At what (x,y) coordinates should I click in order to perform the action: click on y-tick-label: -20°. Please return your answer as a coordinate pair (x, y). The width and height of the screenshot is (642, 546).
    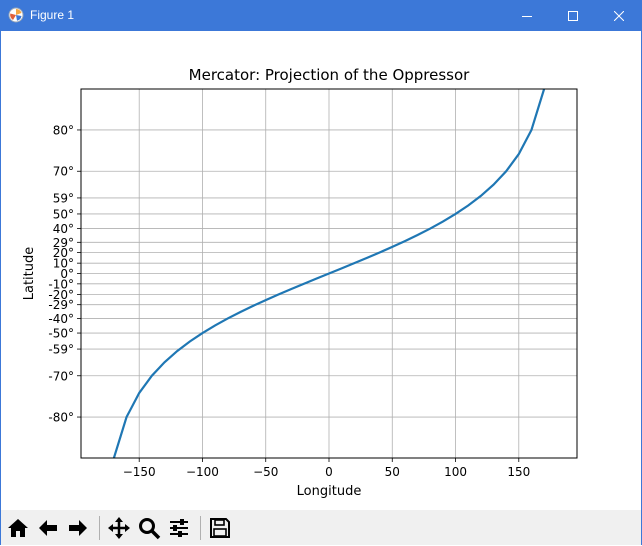
    Looking at the image, I should click on (61, 295).